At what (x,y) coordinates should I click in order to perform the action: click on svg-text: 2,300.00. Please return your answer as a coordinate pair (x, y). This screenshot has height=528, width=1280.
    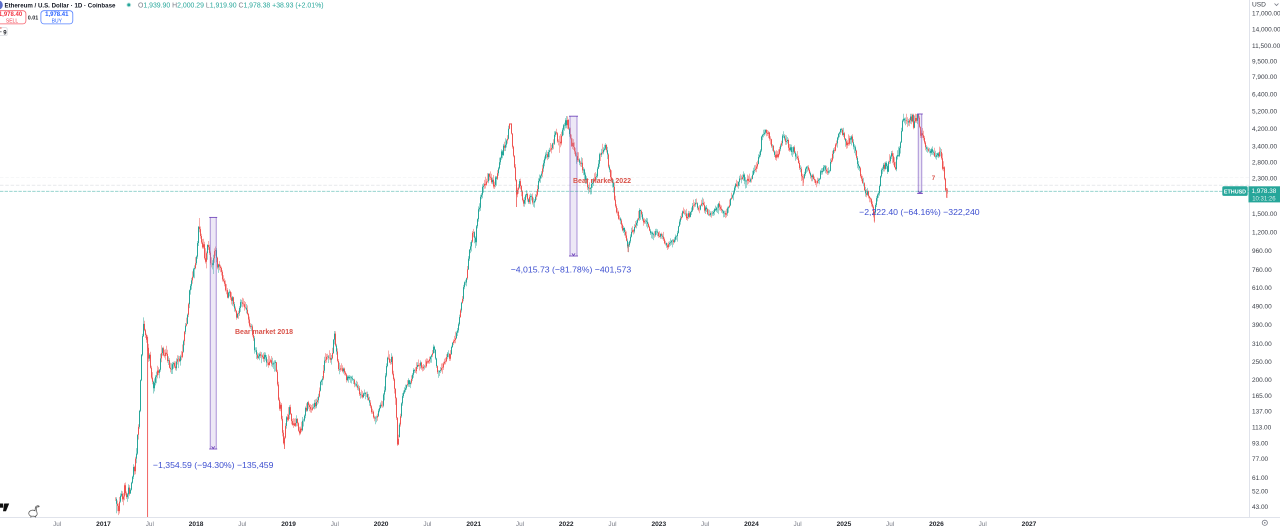
    Looking at the image, I should click on (1264, 179).